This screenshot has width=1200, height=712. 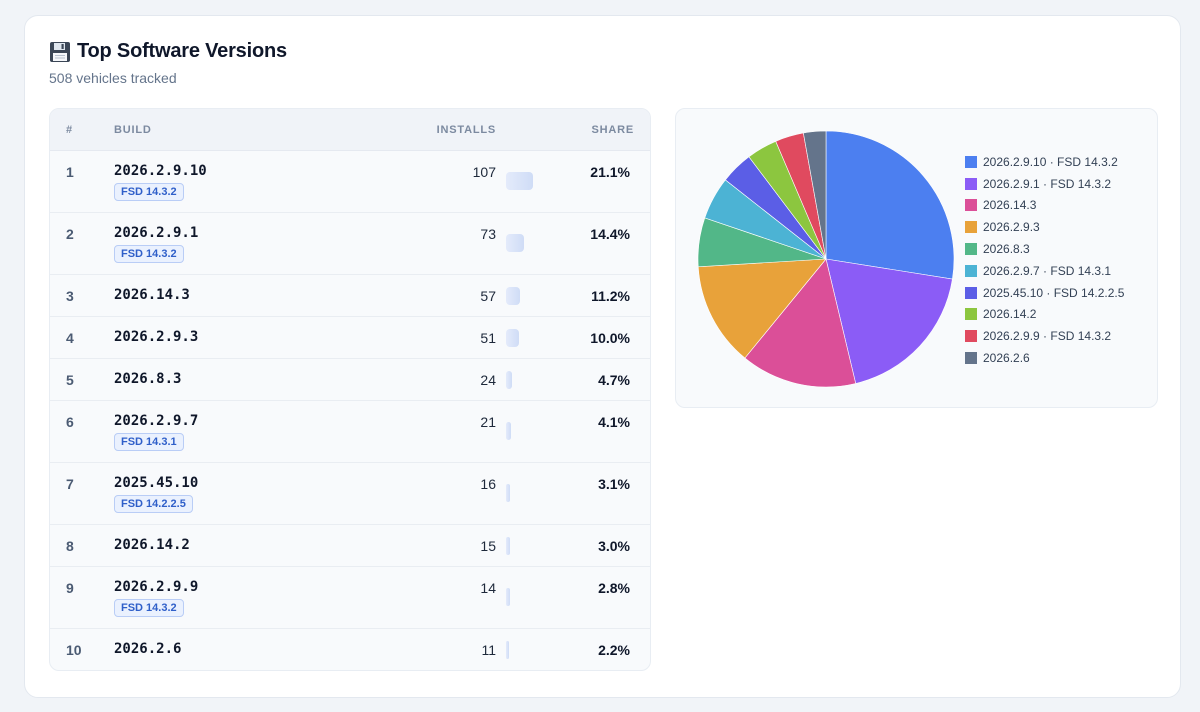 I want to click on legend-label: 2026.14.2, so click(x=1010, y=314).